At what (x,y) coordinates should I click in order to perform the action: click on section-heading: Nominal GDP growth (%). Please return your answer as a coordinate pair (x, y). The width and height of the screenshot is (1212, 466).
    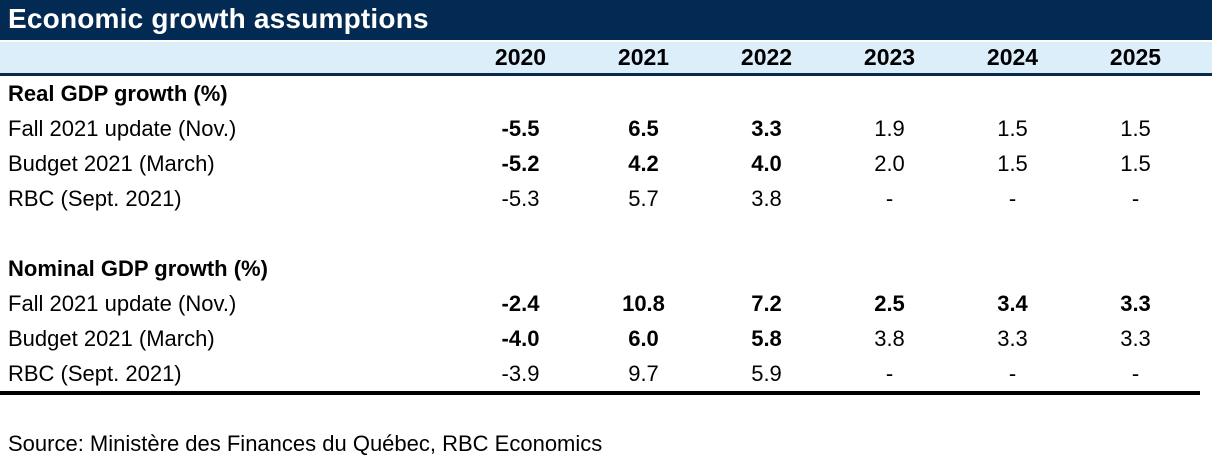
    Looking at the image, I should click on (138, 268).